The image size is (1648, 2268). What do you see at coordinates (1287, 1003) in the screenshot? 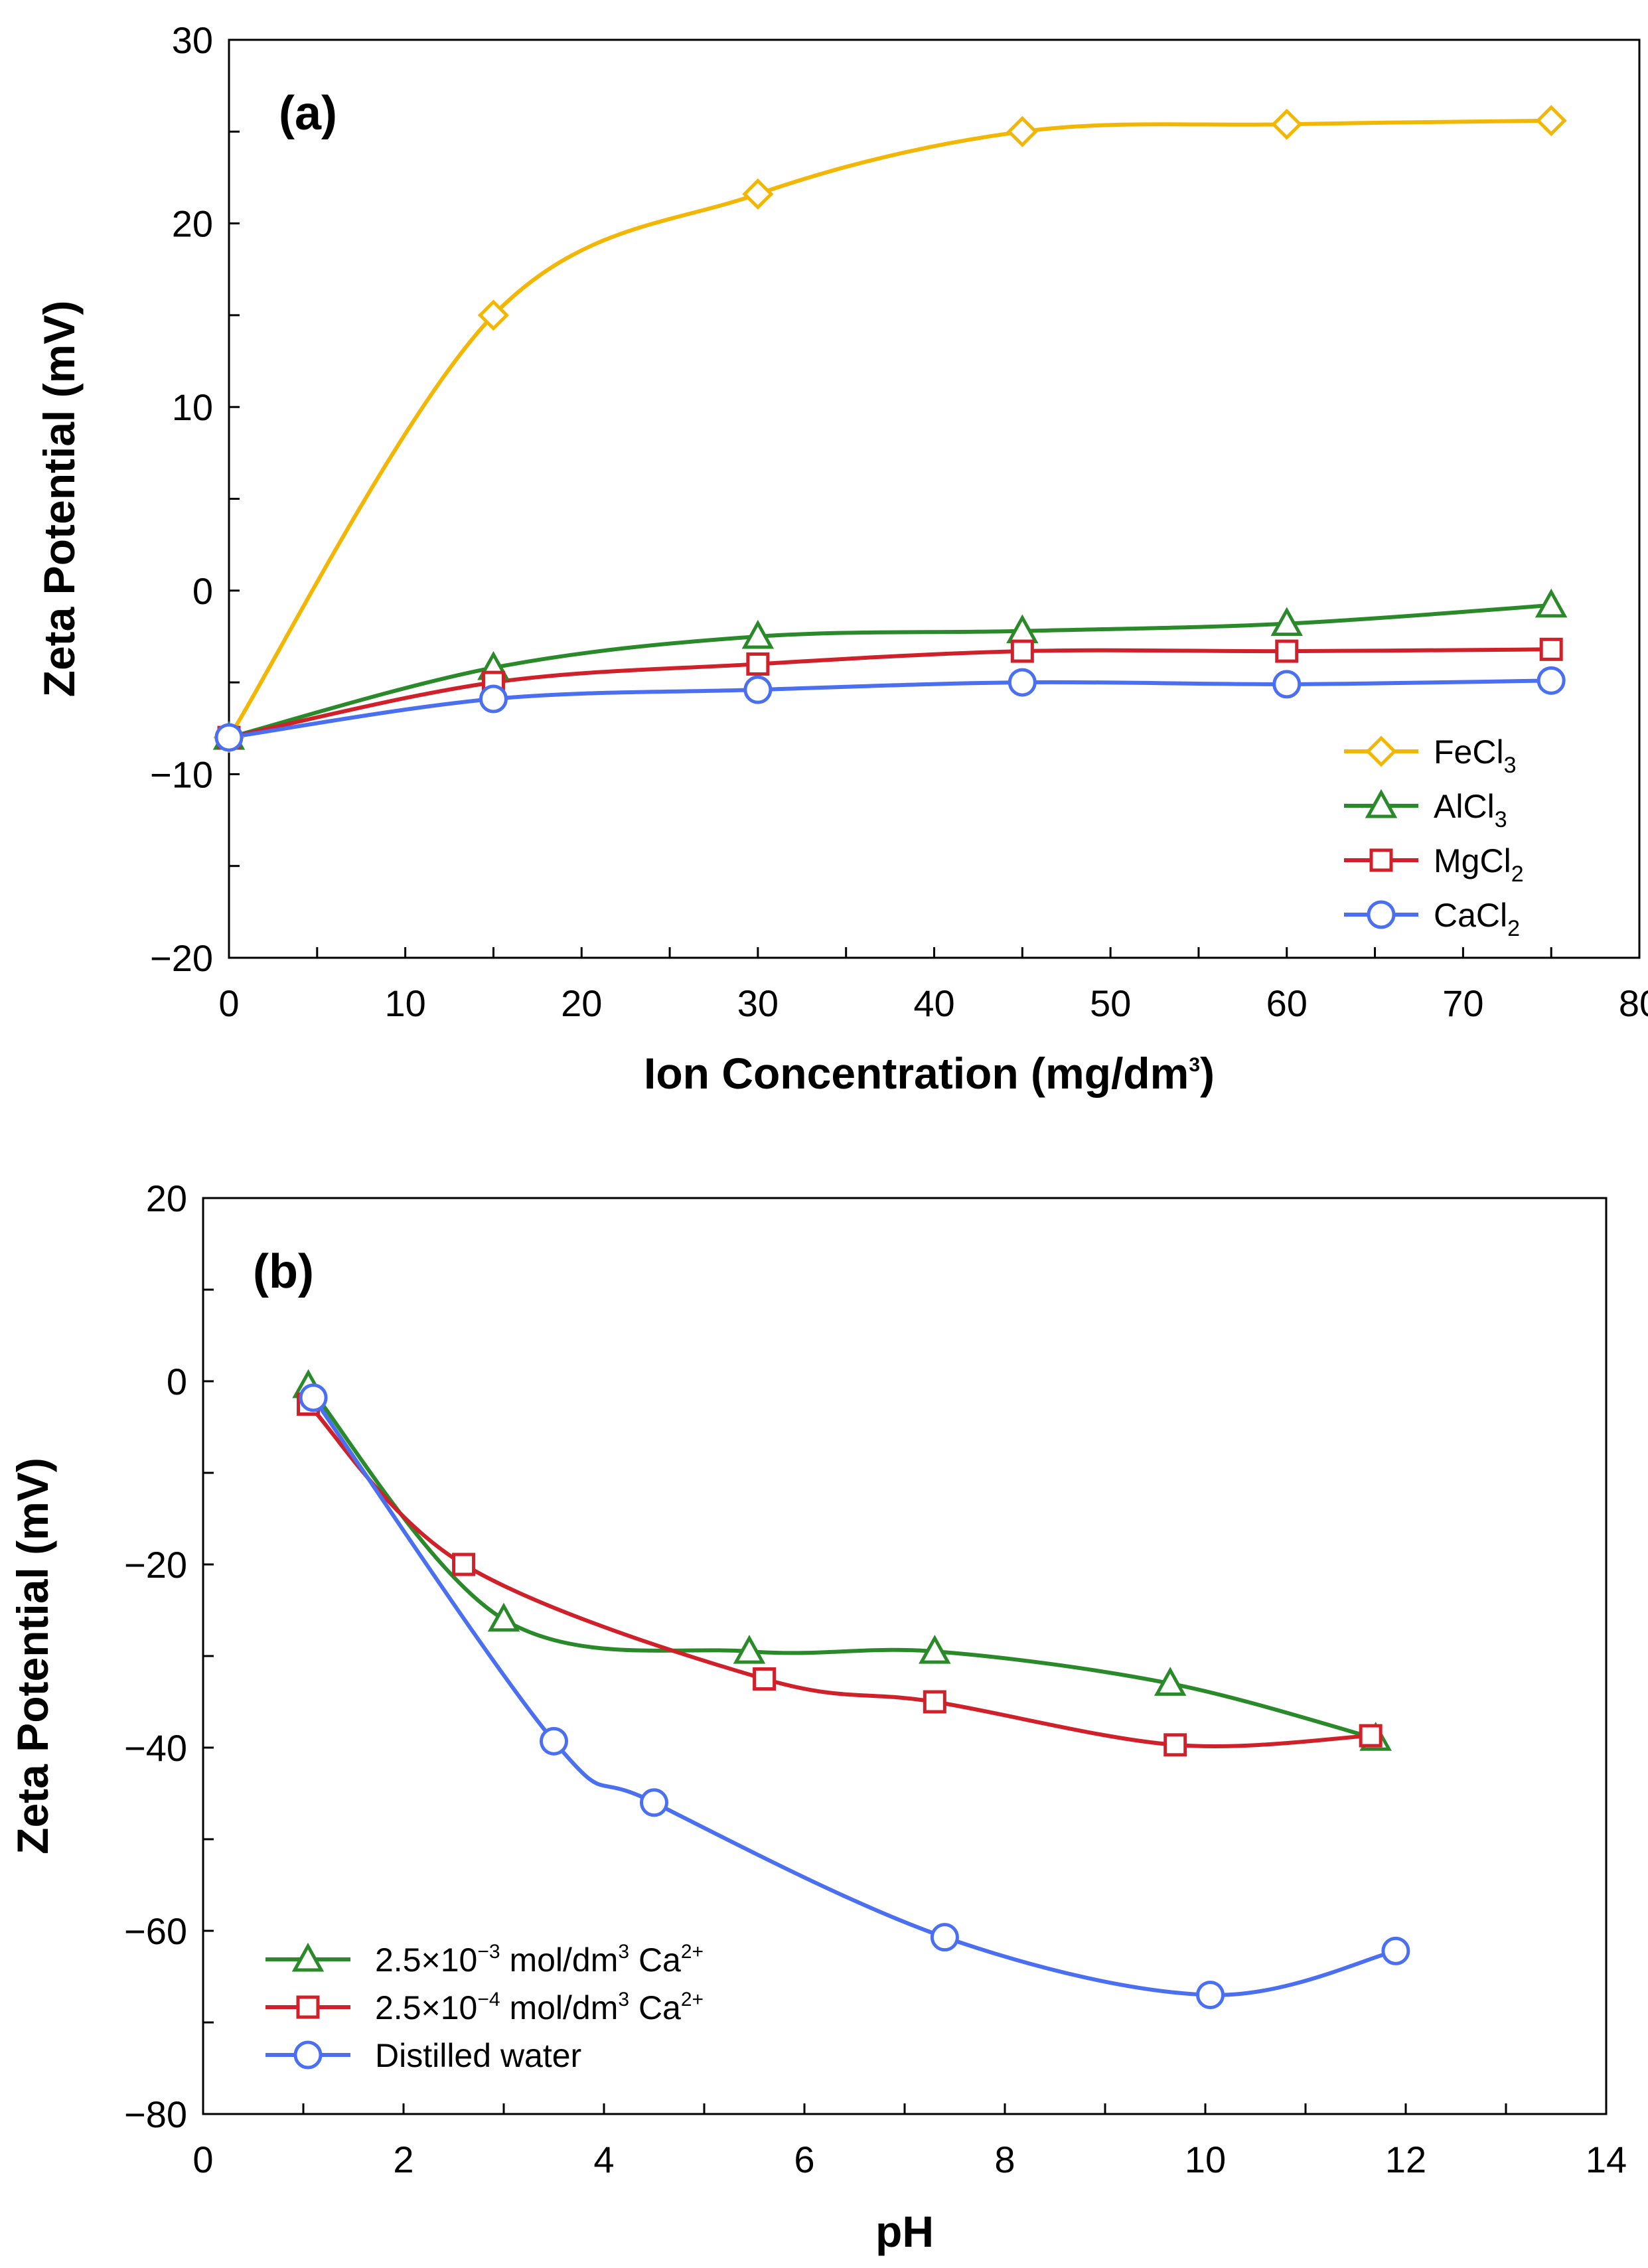
I see `x-tick-label: 60` at bounding box center [1287, 1003].